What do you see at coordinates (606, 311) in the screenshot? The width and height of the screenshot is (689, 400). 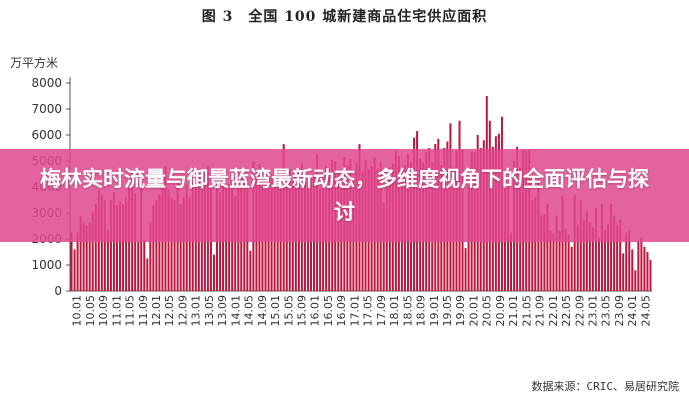 I see `x-tick-label: 23.05` at bounding box center [606, 311].